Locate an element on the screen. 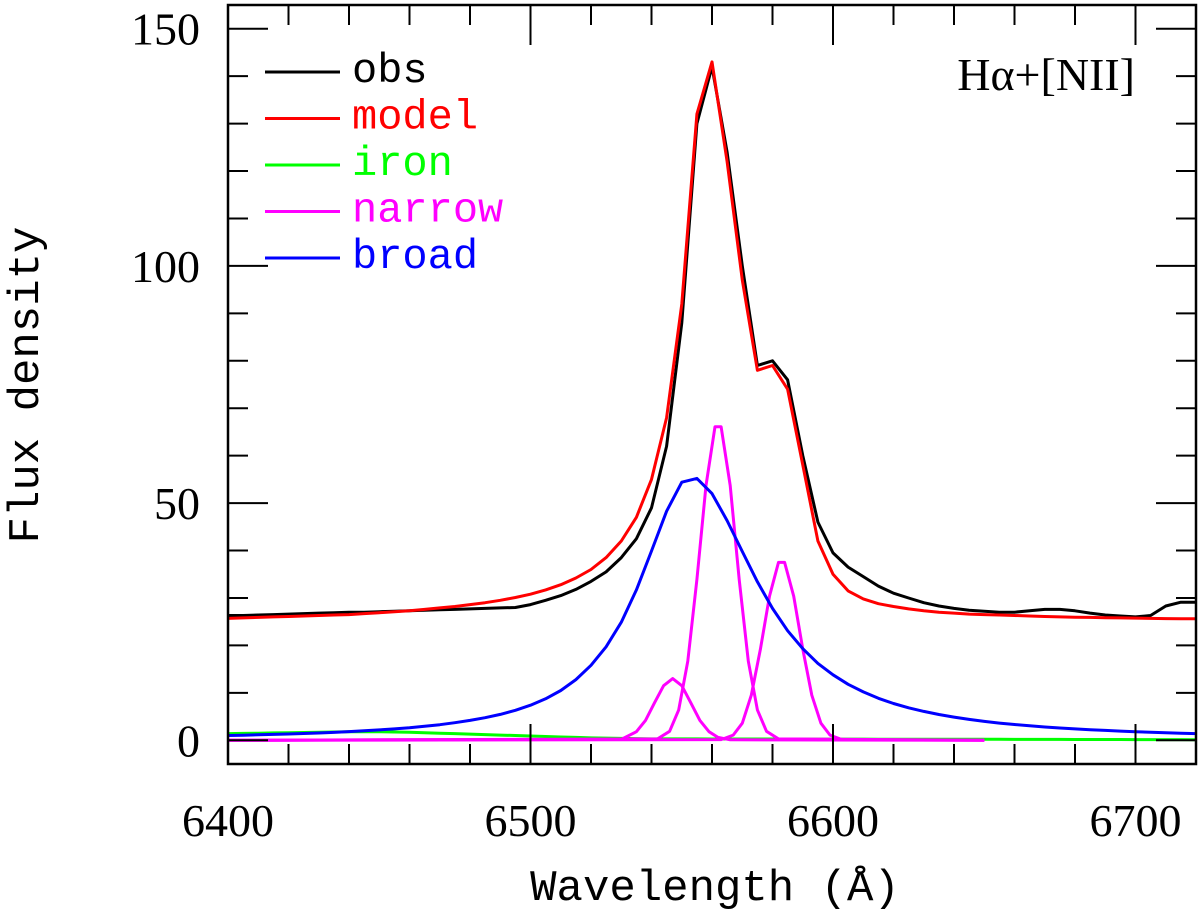 This screenshot has height=916, width=1200. legend-item-obs: obs is located at coordinates (346, 71).